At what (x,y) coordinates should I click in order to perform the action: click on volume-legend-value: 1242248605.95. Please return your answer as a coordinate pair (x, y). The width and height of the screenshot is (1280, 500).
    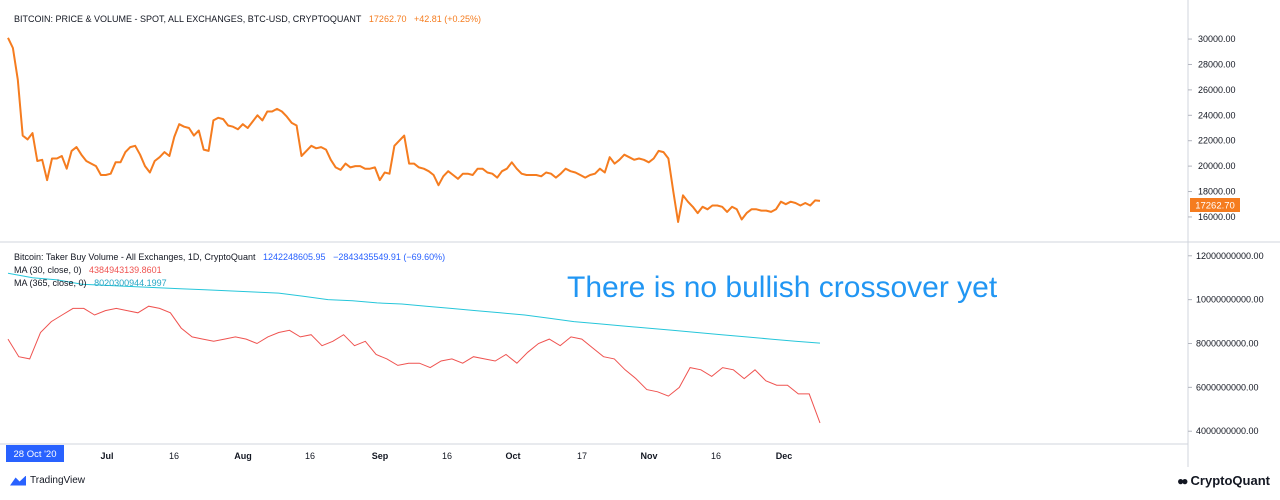
    Looking at the image, I should click on (294, 257).